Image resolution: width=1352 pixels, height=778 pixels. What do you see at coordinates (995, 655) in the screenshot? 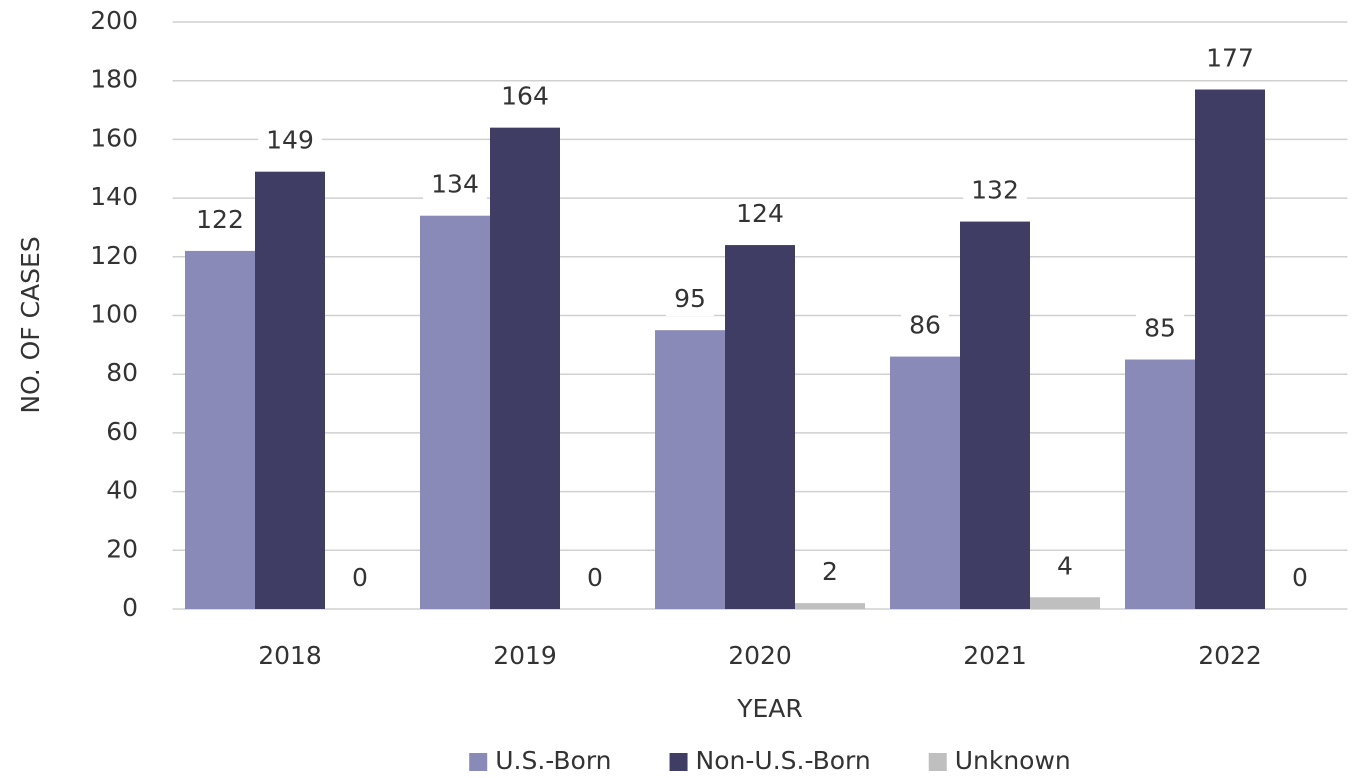
I see `x-tick-label: 2021` at bounding box center [995, 655].